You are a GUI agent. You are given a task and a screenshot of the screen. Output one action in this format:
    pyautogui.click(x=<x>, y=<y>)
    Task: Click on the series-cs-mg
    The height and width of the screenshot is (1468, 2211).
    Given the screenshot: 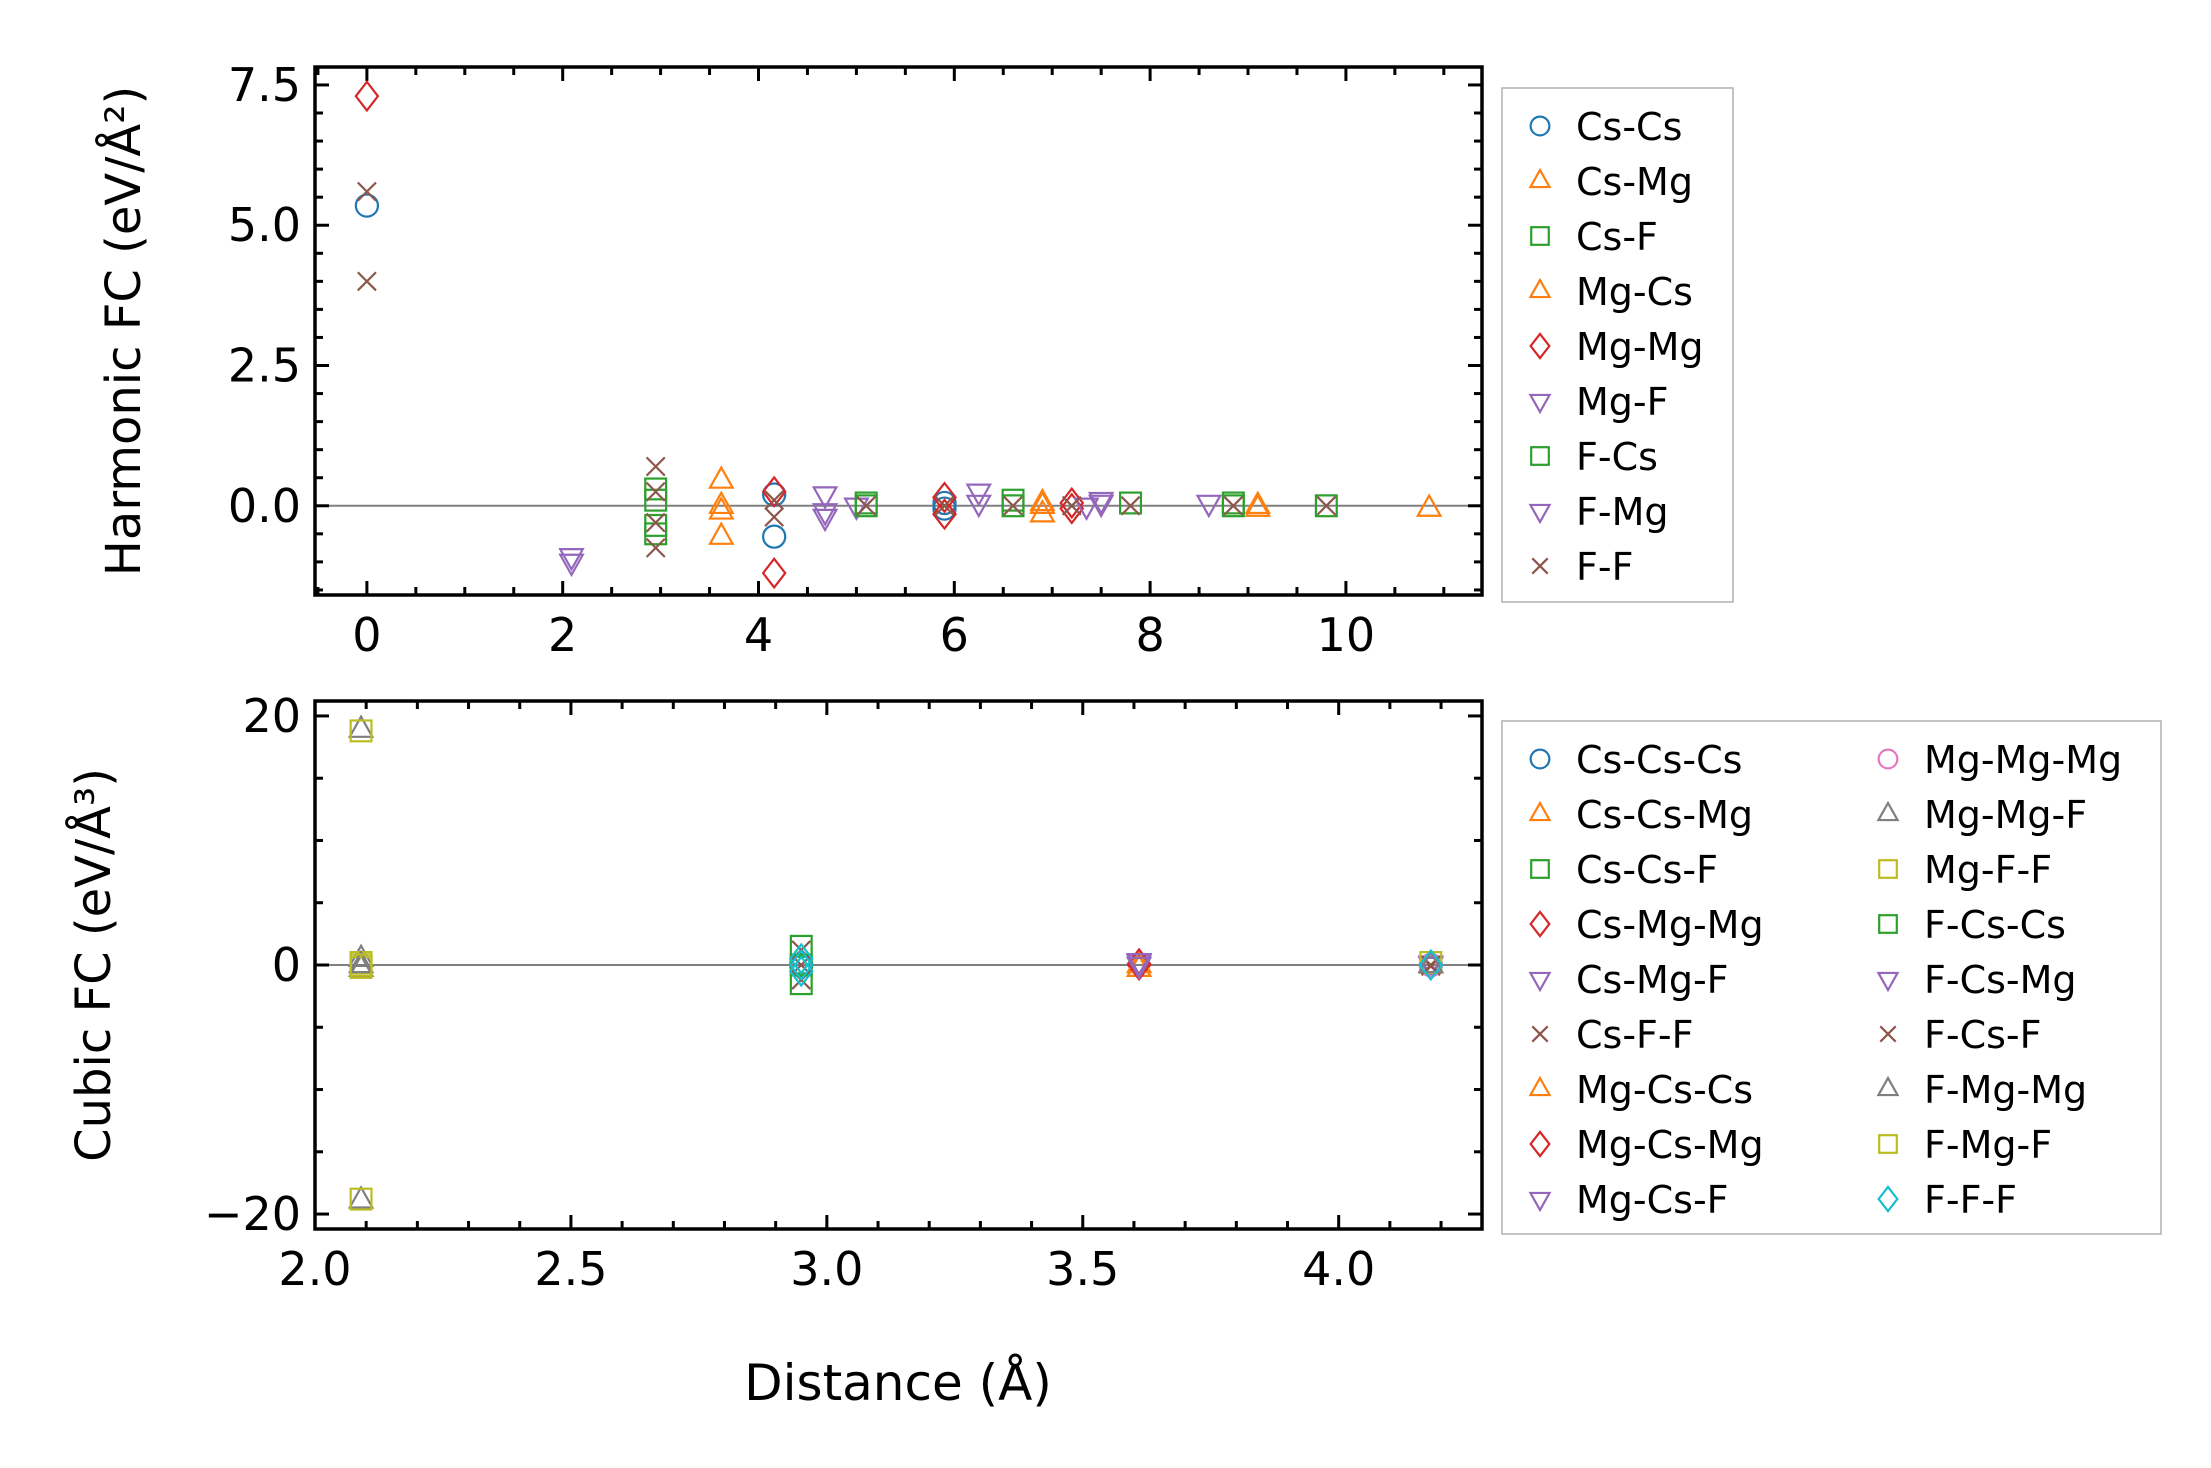 What is the action you would take?
    pyautogui.click(x=1075, y=505)
    